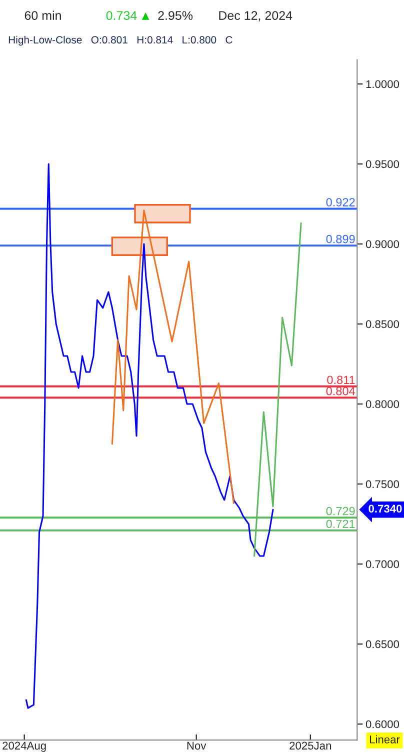  I want to click on text: 2.95%, so click(175, 15).